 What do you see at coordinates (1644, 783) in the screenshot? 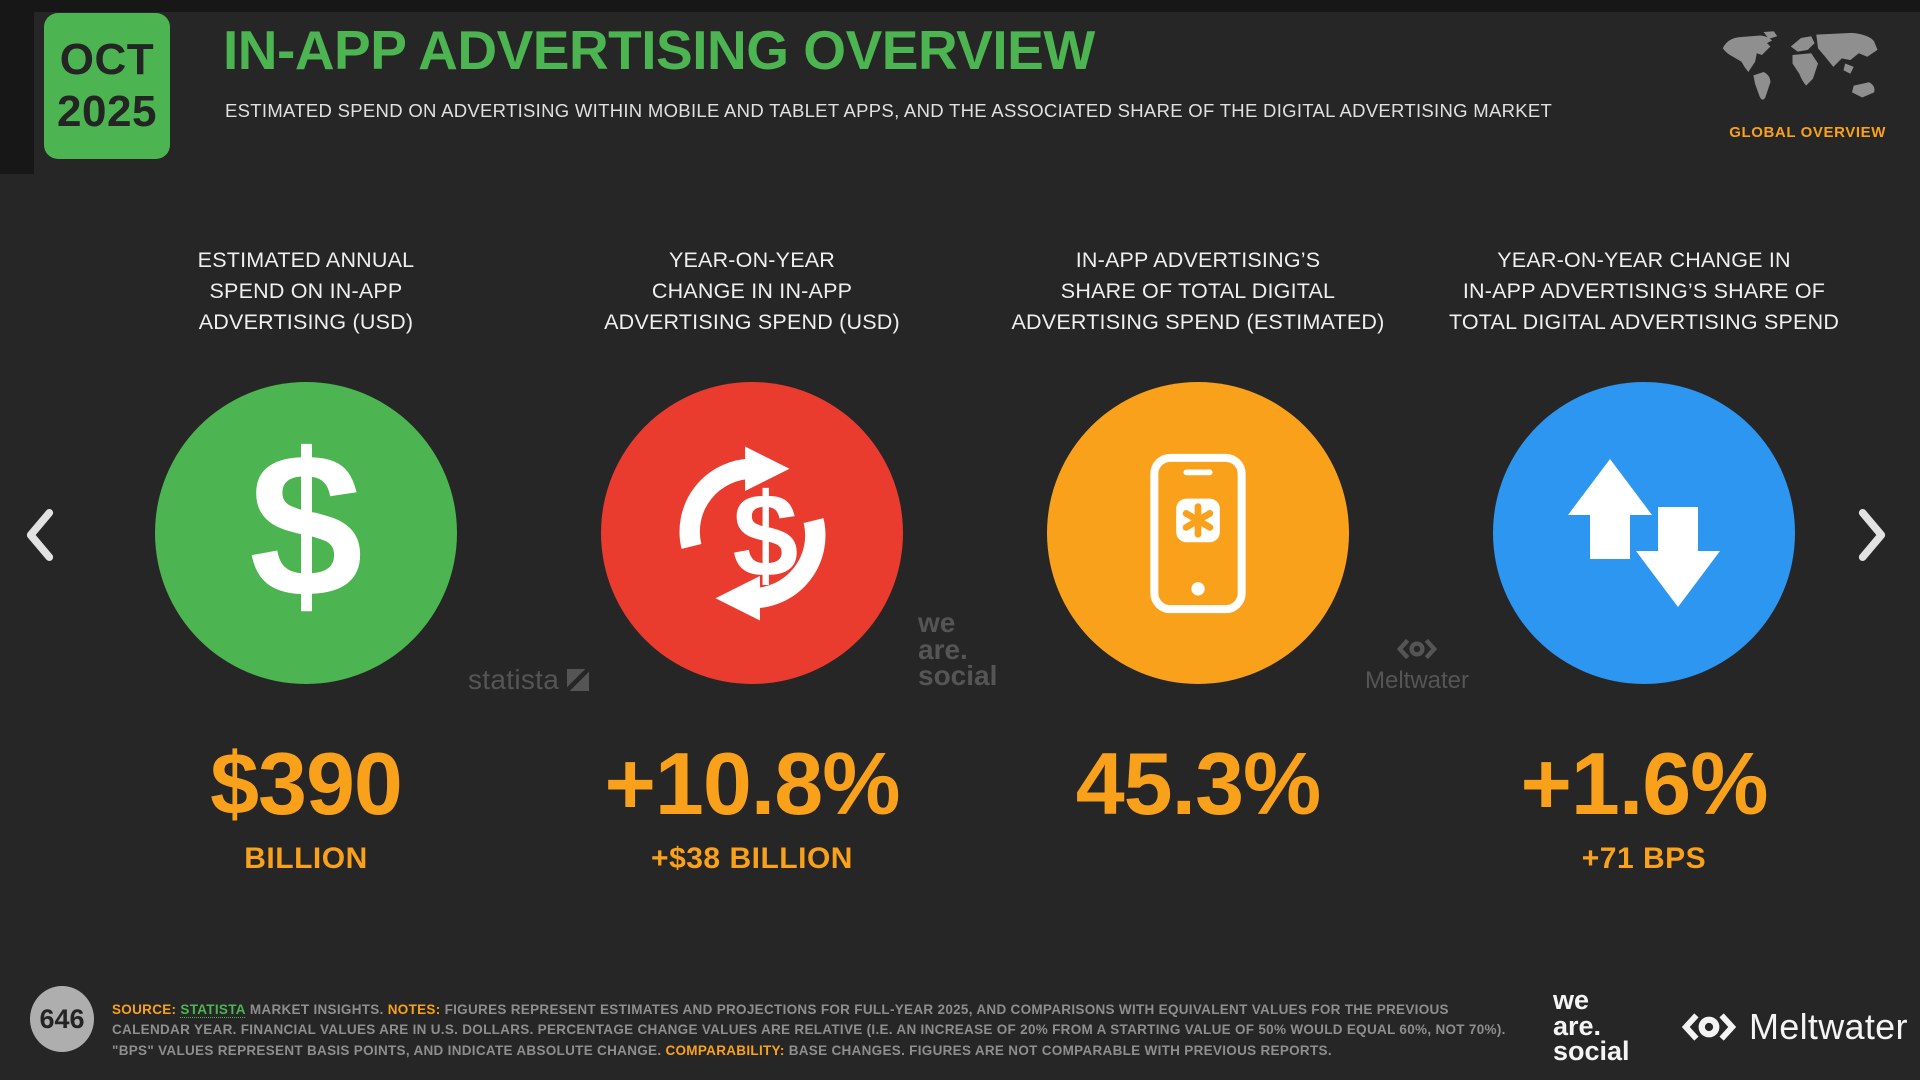
I see `metric-value: +1.6%` at bounding box center [1644, 783].